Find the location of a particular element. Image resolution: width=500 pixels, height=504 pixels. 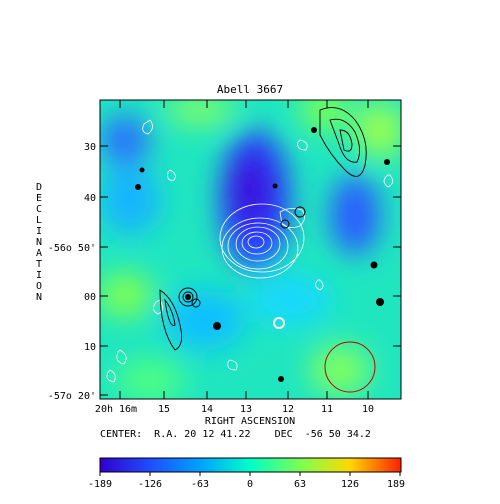

y-axis-label-letter: L is located at coordinates (39, 220).